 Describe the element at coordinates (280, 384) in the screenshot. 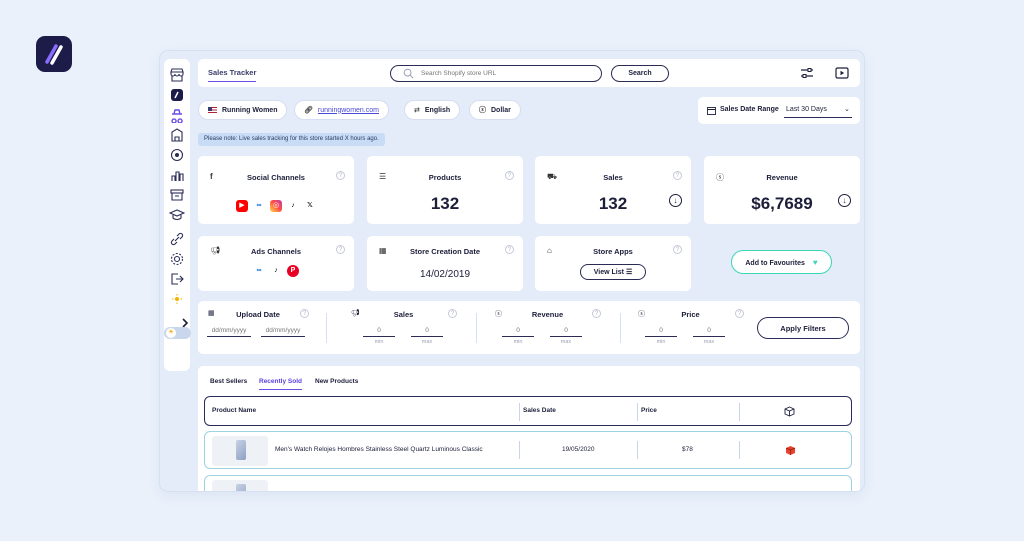

I see `tab-recently-sold: Recently Sold` at that location.